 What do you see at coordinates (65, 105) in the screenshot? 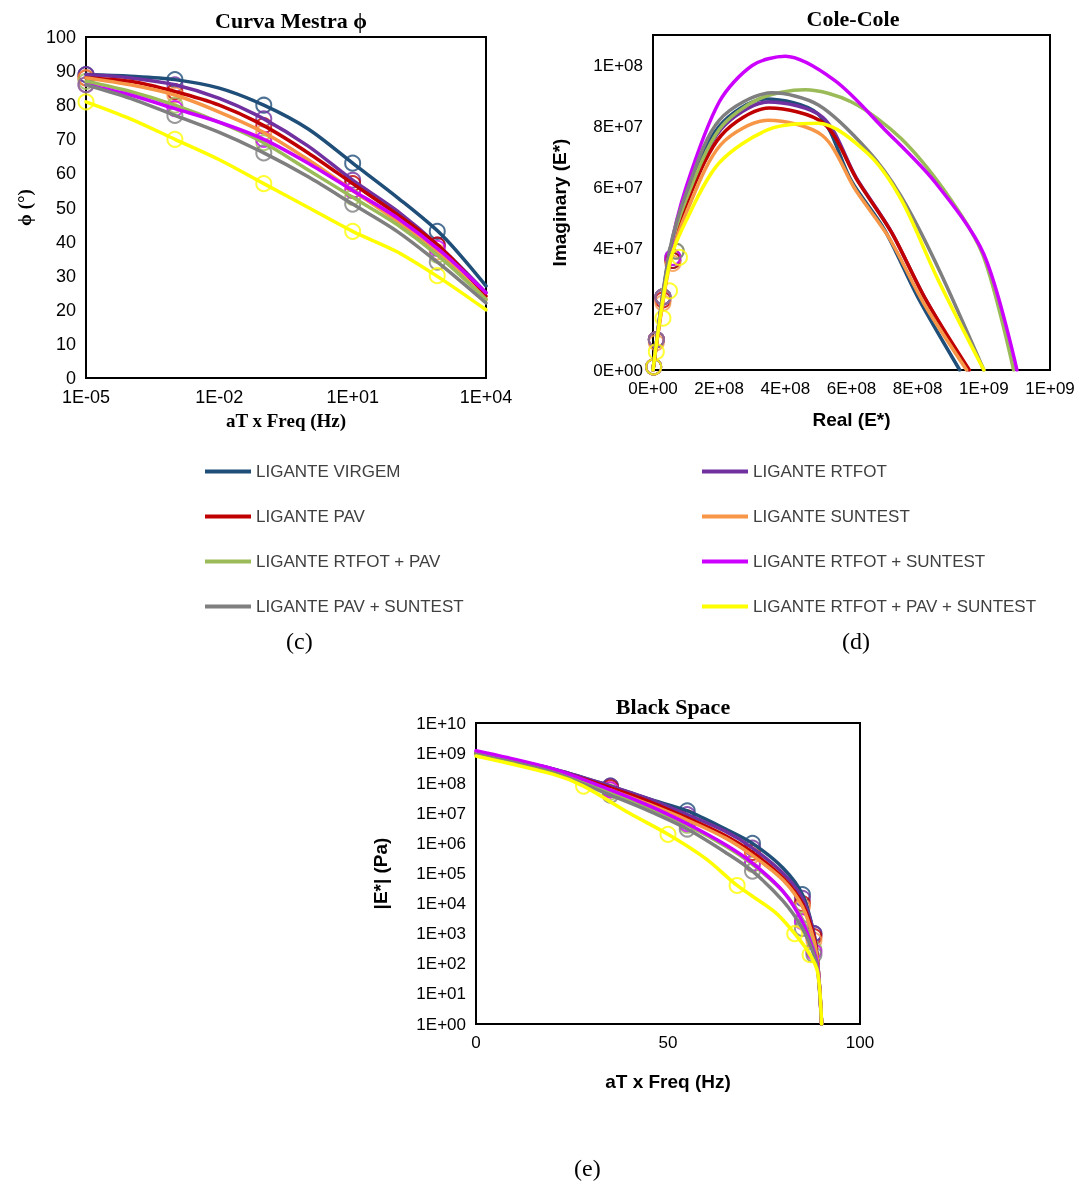
I see `y-tick-label: 80` at bounding box center [65, 105].